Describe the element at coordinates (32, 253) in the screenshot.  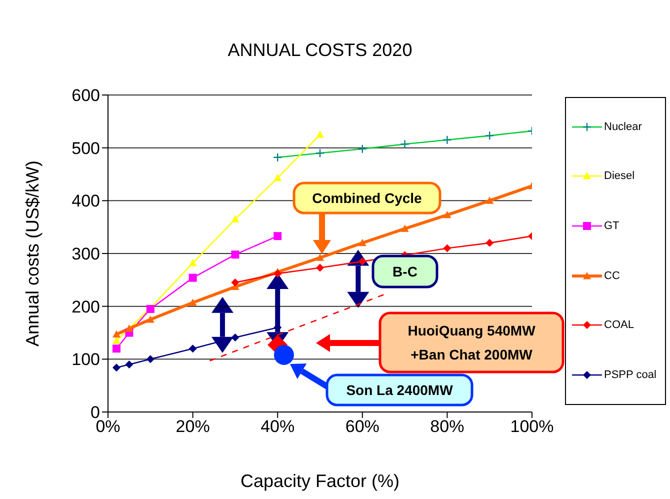
I see `y-axis-title: Annual costs (US$/kW)` at that location.